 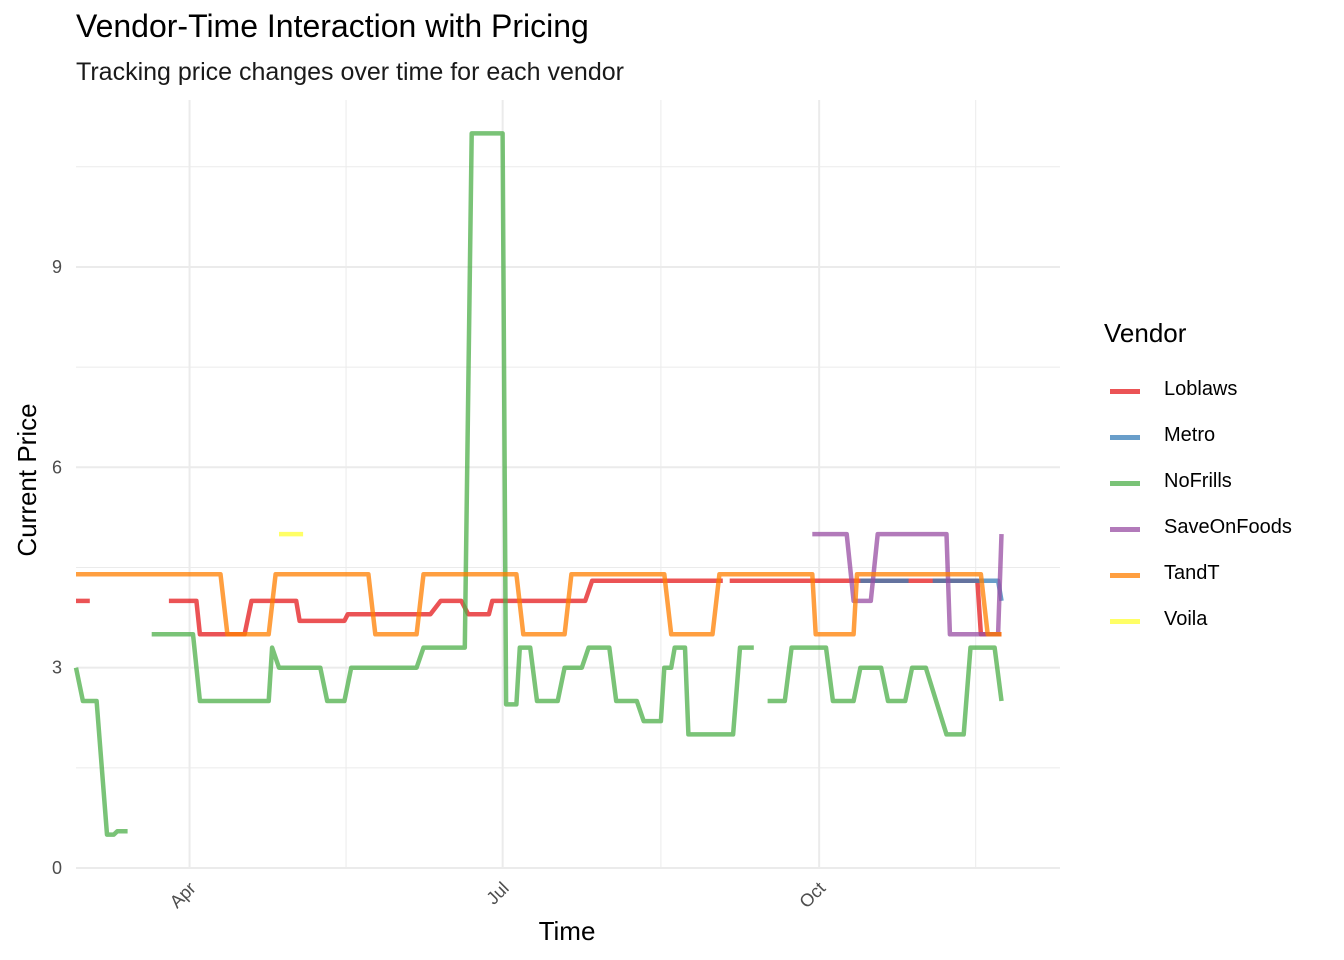 I want to click on series-line-metro, so click(x=968, y=590).